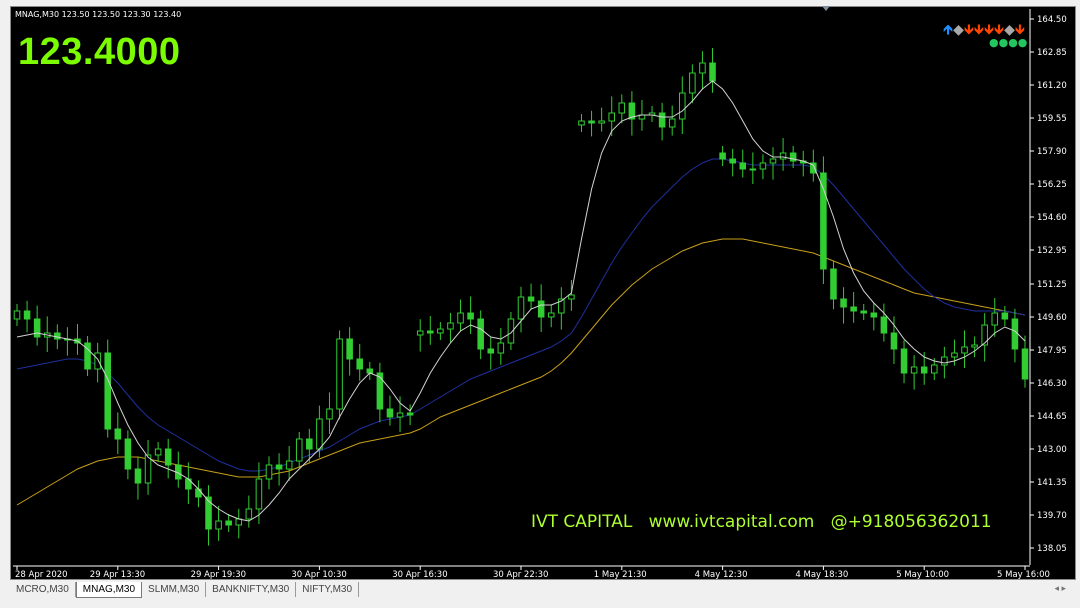  Describe the element at coordinates (1052, 351) in the screenshot. I see `y-tick-label: 147.95` at that location.